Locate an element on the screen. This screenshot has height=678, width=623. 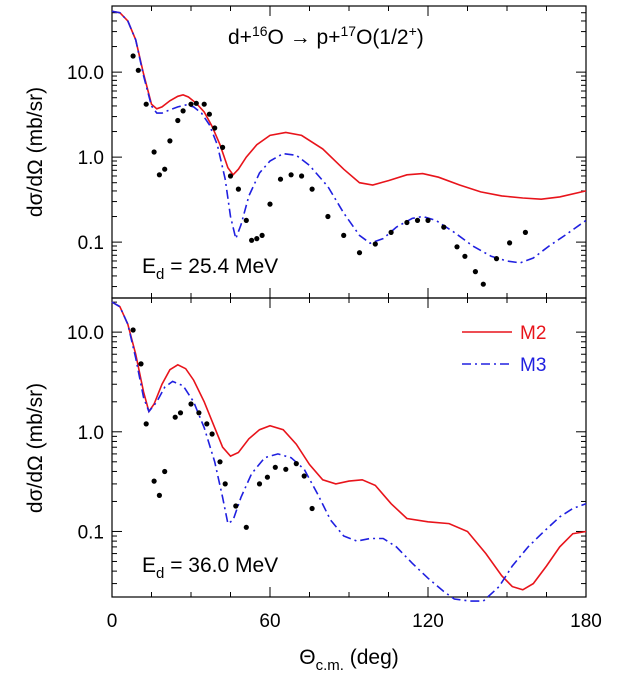
xtick-label: 0 is located at coordinates (112, 621).